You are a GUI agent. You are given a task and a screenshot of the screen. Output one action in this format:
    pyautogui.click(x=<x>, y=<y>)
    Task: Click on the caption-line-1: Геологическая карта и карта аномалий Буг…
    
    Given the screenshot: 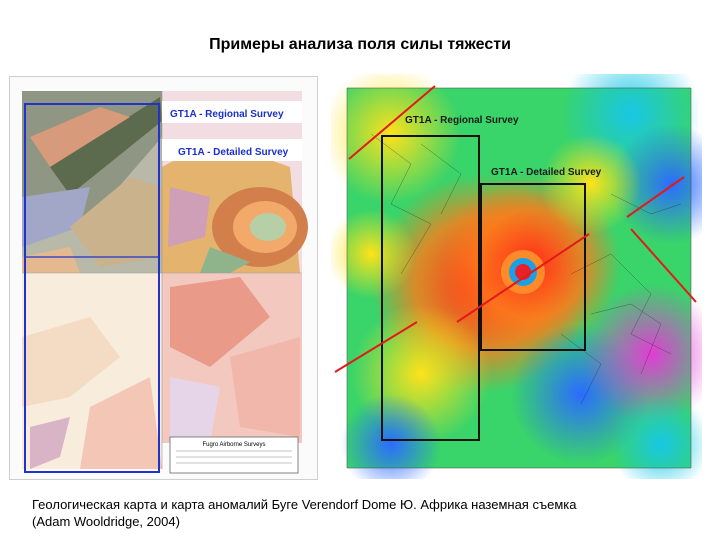 What is the action you would take?
    pyautogui.click(x=304, y=504)
    